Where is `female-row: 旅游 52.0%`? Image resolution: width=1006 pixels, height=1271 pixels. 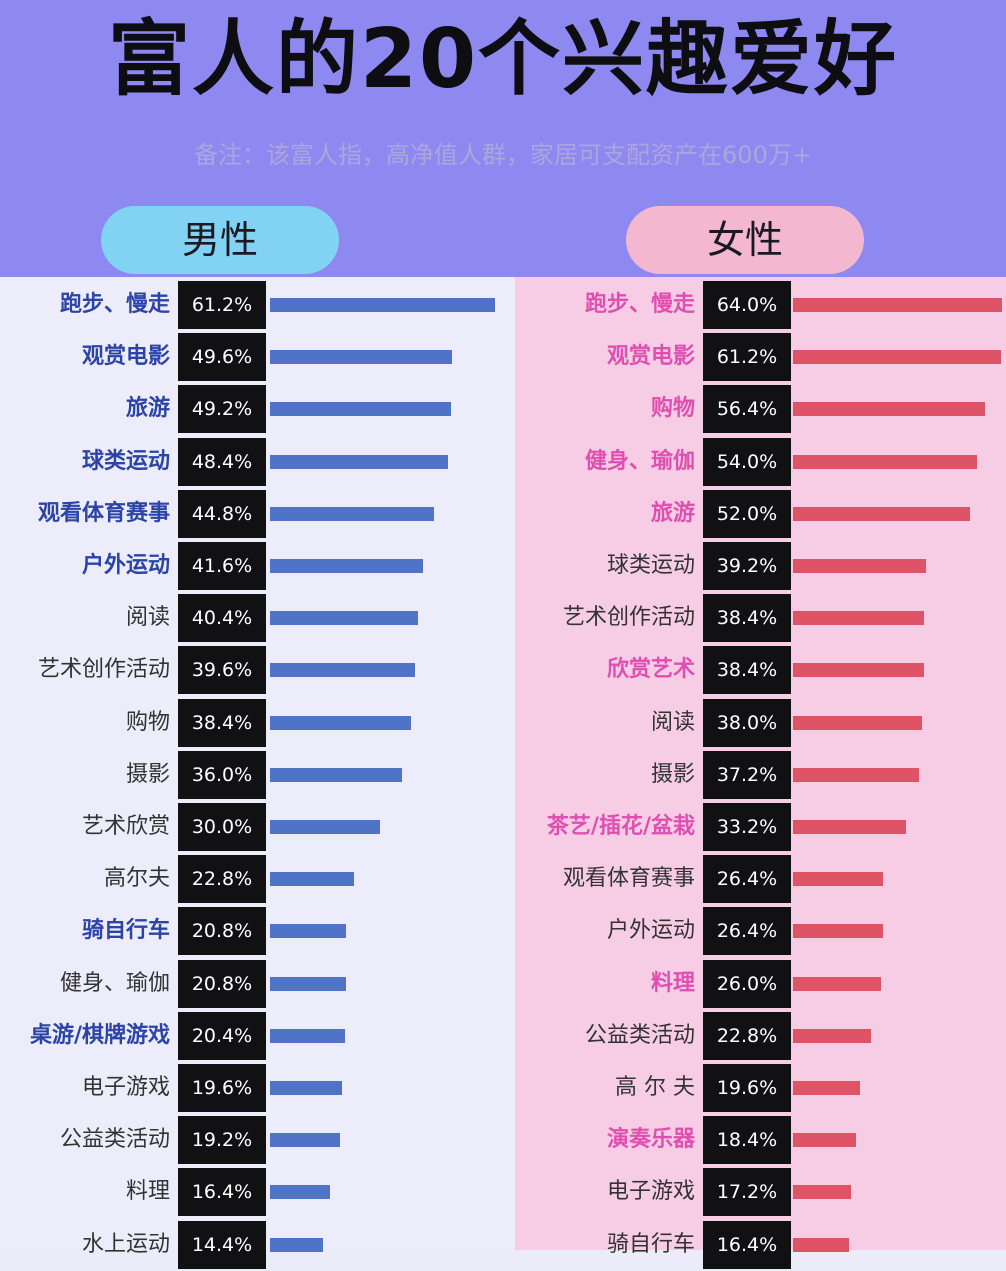
female-row: 旅游 52.0% is located at coordinates (760, 514).